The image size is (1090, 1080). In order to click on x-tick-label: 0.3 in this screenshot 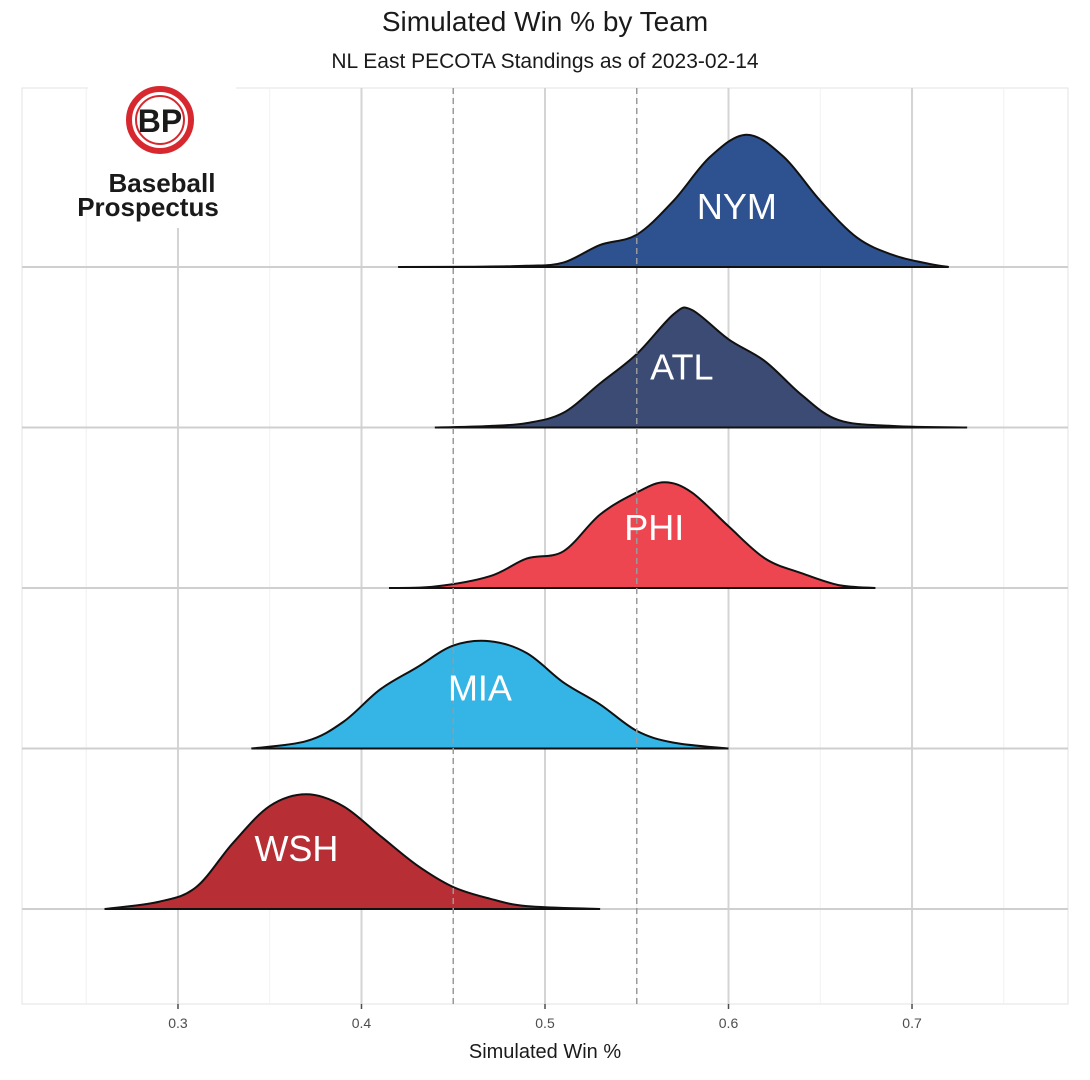, I will do `click(178, 1023)`.